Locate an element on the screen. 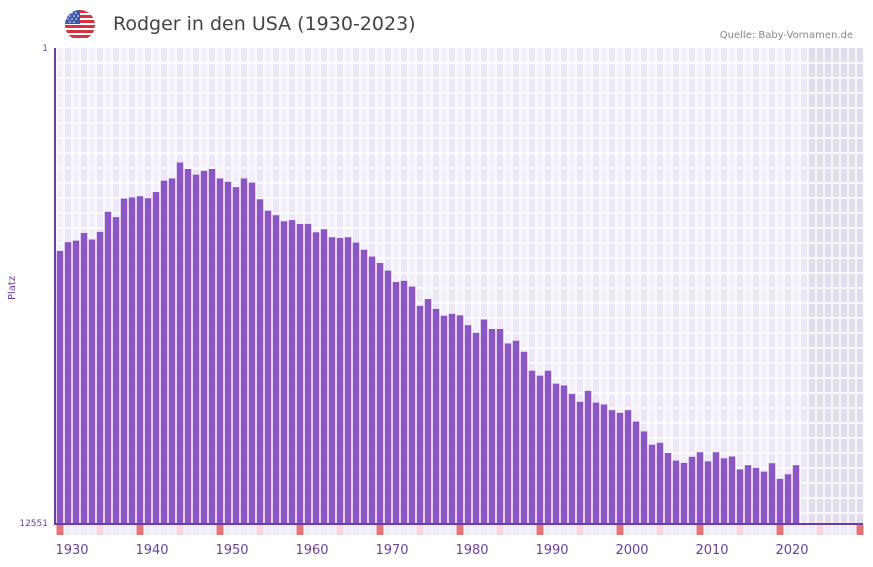 The image size is (873, 567). bar-1966 is located at coordinates (356, 383).